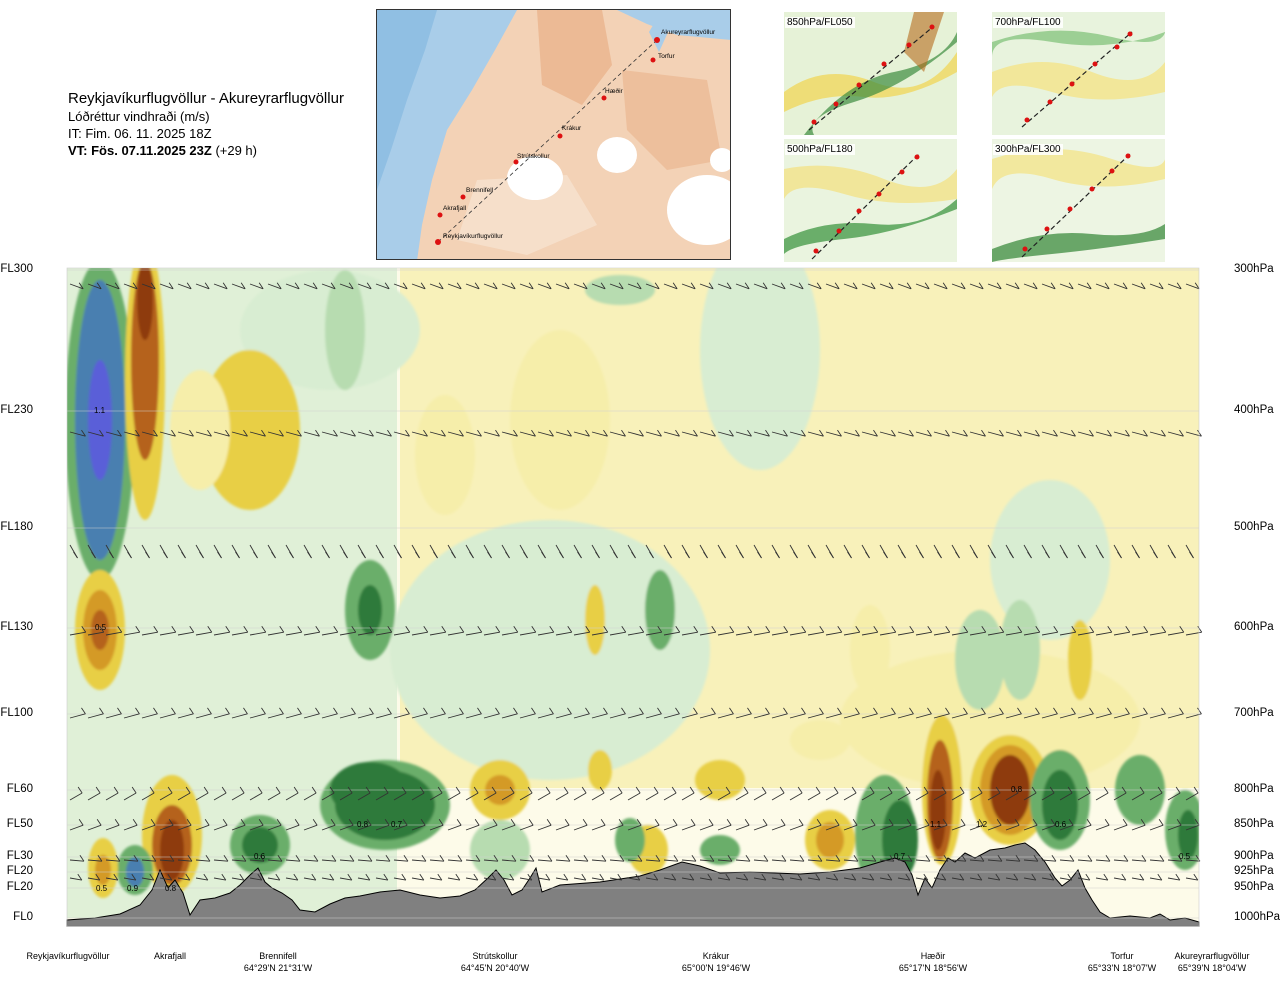 The image size is (1280, 981). I want to click on contour-patch, so click(980, 660).